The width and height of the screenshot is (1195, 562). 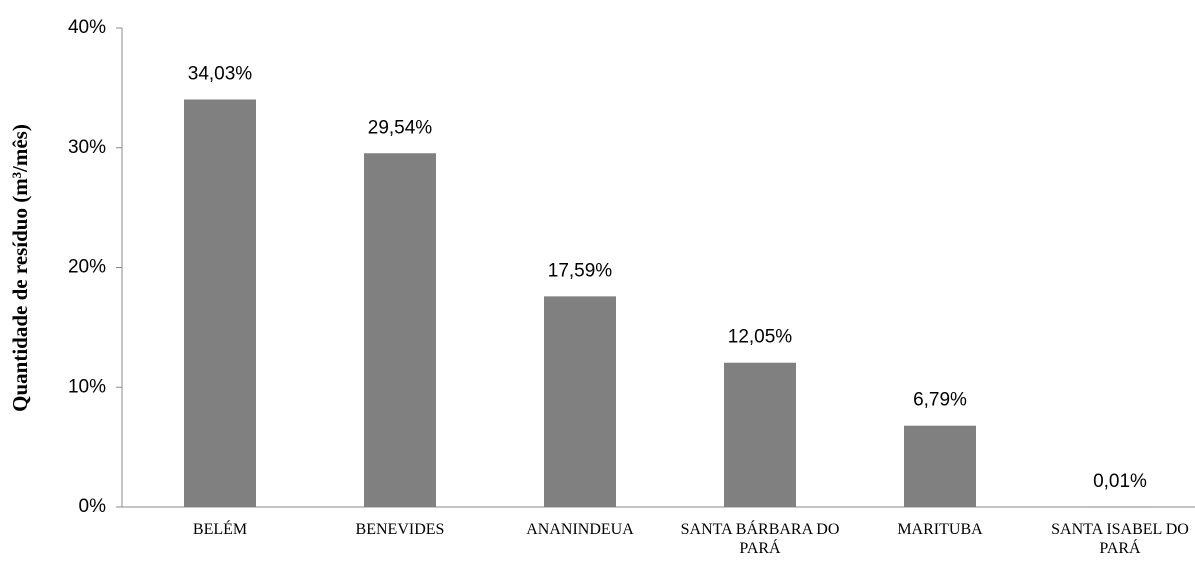 What do you see at coordinates (940, 529) in the screenshot?
I see `x-tick-label: MARITUBA` at bounding box center [940, 529].